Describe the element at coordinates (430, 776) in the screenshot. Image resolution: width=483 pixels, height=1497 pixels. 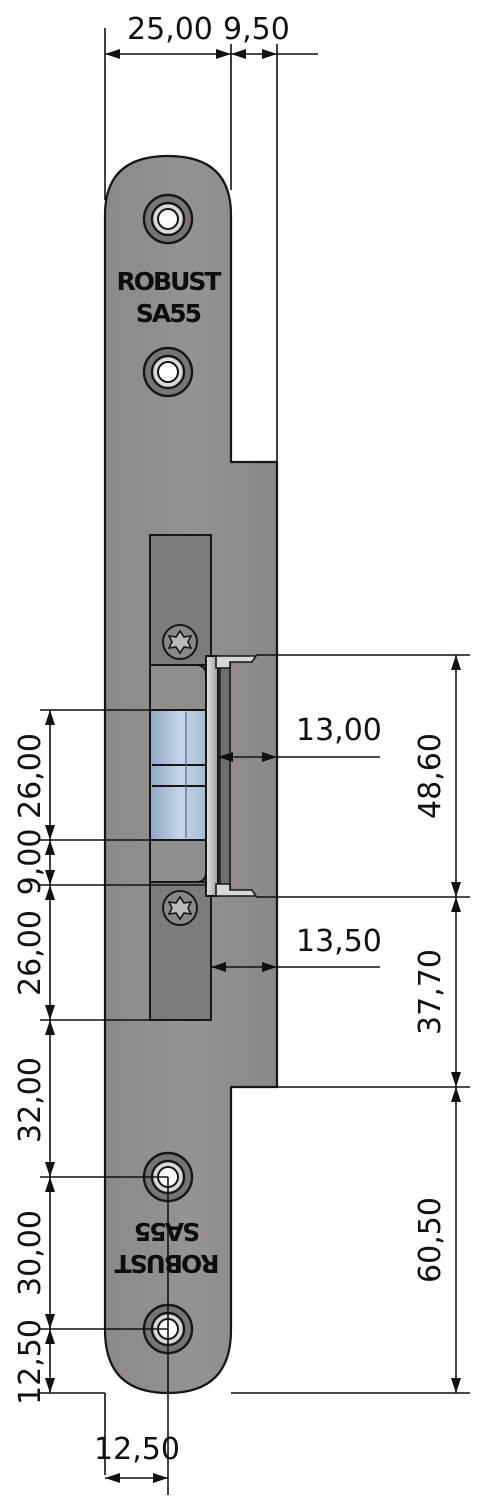
I see `dim-latch-height: 48,60` at that location.